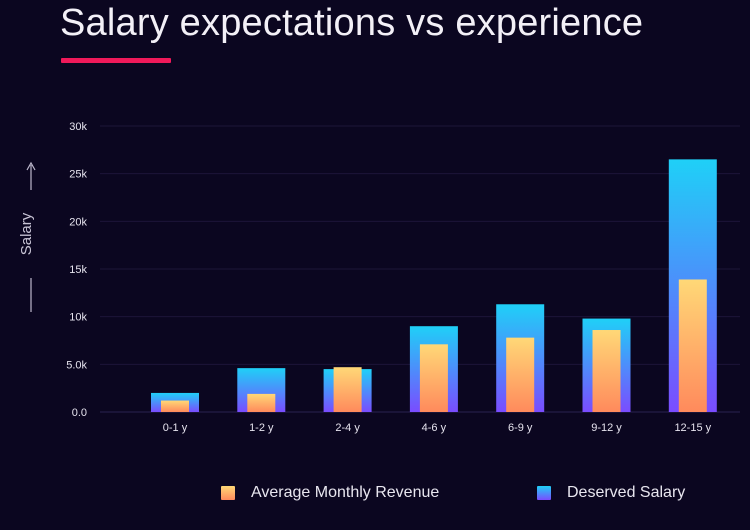 The height and width of the screenshot is (530, 750). I want to click on x-tick-label: 6-9 y, so click(520, 428).